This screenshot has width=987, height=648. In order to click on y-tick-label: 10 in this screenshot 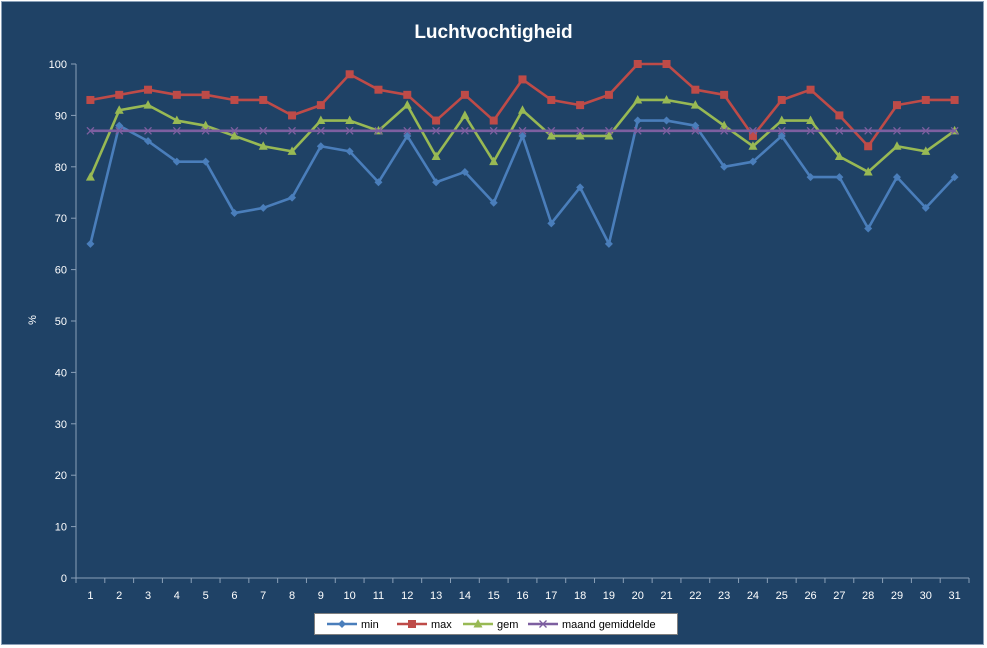, I will do `click(61, 528)`.